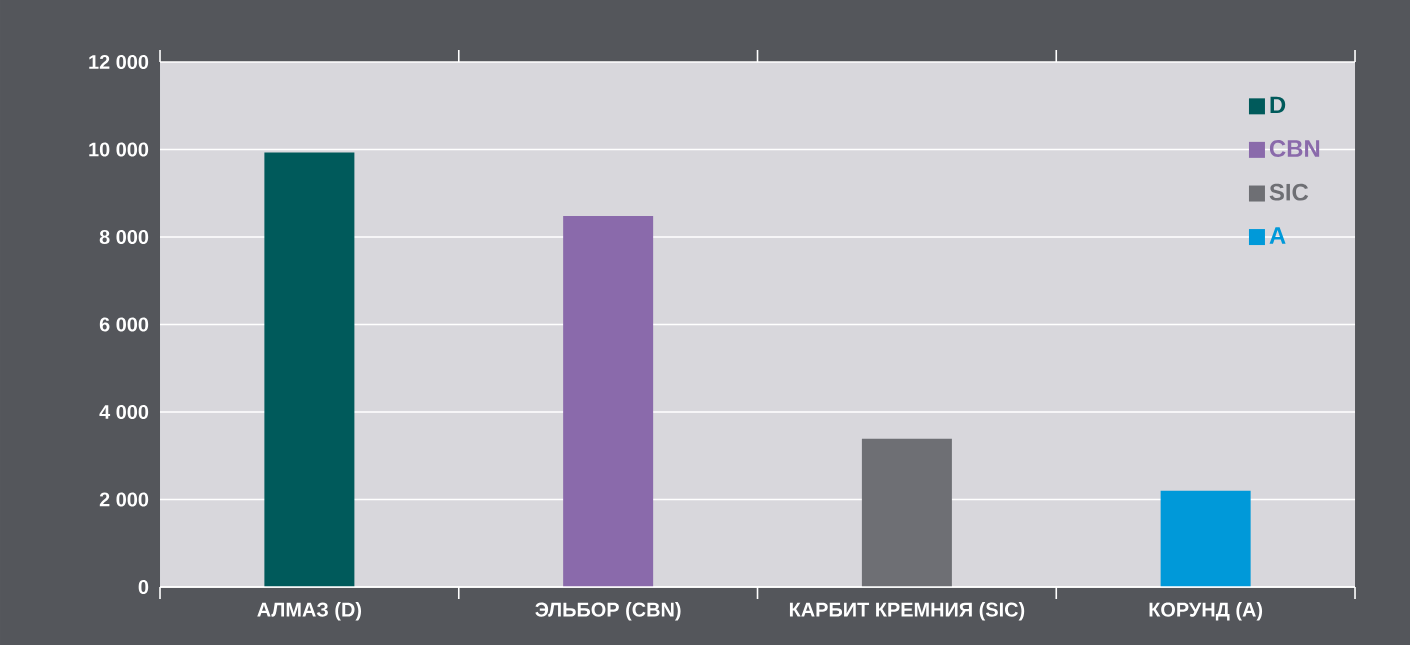 This screenshot has width=1410, height=645. Describe the element at coordinates (124, 499) in the screenshot. I see `y-tick-label: 2 000` at that location.